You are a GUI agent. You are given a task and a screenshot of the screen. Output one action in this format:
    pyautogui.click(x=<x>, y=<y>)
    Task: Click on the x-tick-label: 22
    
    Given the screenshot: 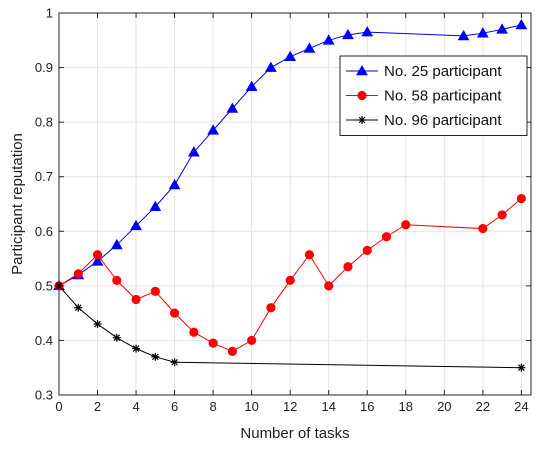 What is the action you would take?
    pyautogui.click(x=483, y=406)
    